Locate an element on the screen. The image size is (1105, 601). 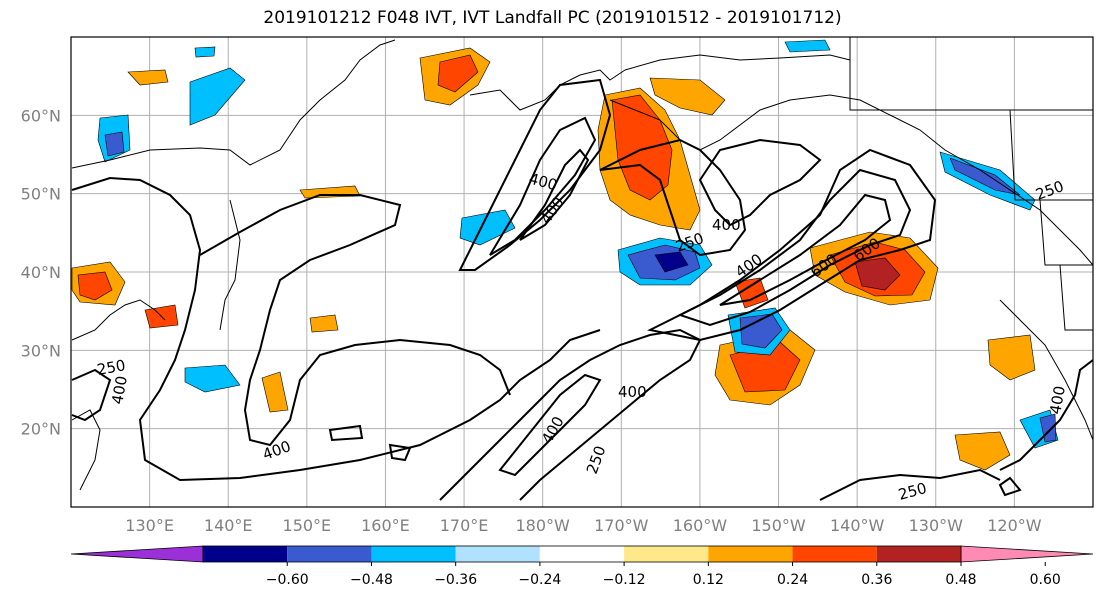
colorbar-extend-min is located at coordinates (137, 554).